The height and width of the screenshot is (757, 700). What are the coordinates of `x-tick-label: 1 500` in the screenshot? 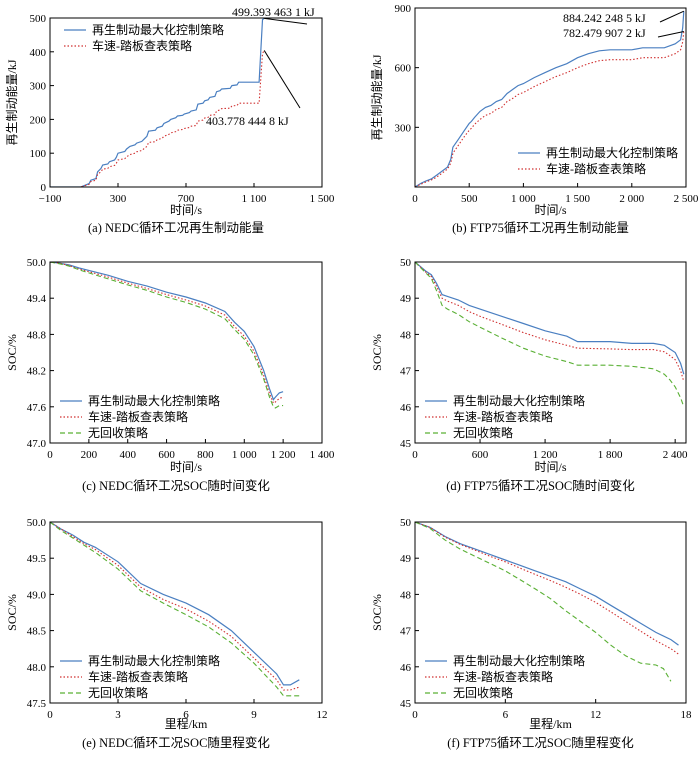 It's located at (577, 199).